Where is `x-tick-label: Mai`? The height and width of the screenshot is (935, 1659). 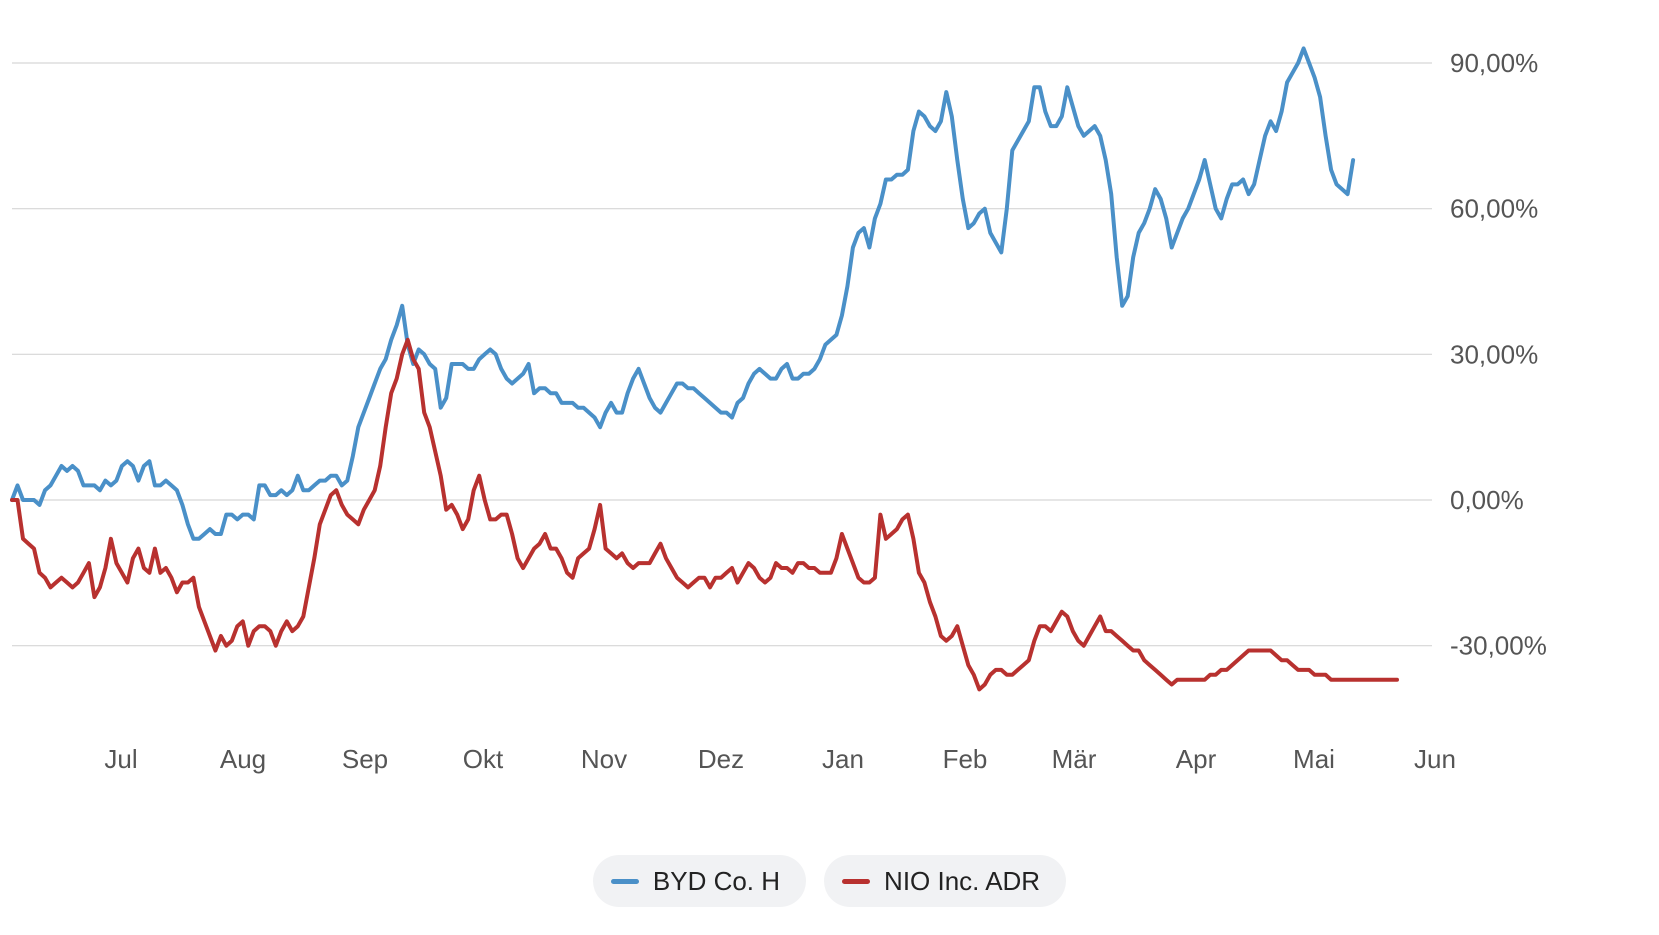 x-tick-label: Mai is located at coordinates (1314, 759).